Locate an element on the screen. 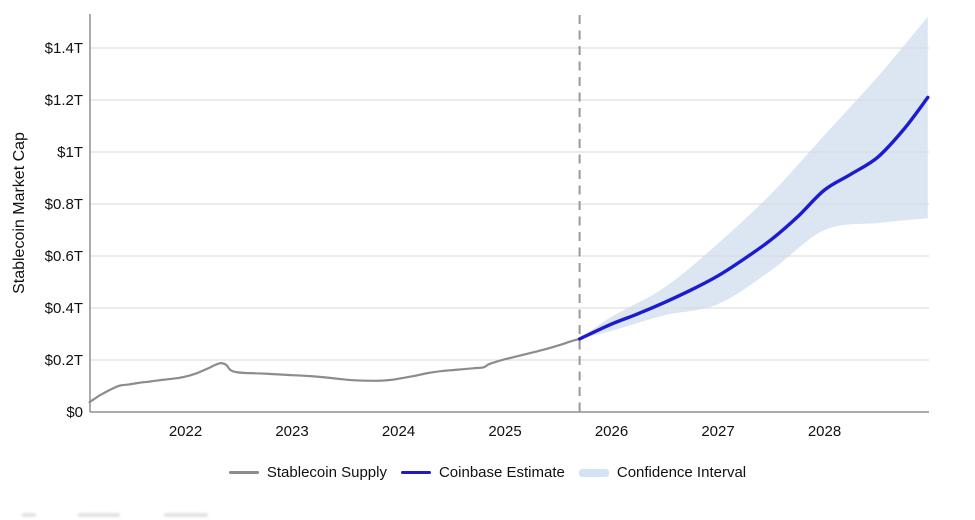  x-tick-label: 2022 is located at coordinates (185, 431).